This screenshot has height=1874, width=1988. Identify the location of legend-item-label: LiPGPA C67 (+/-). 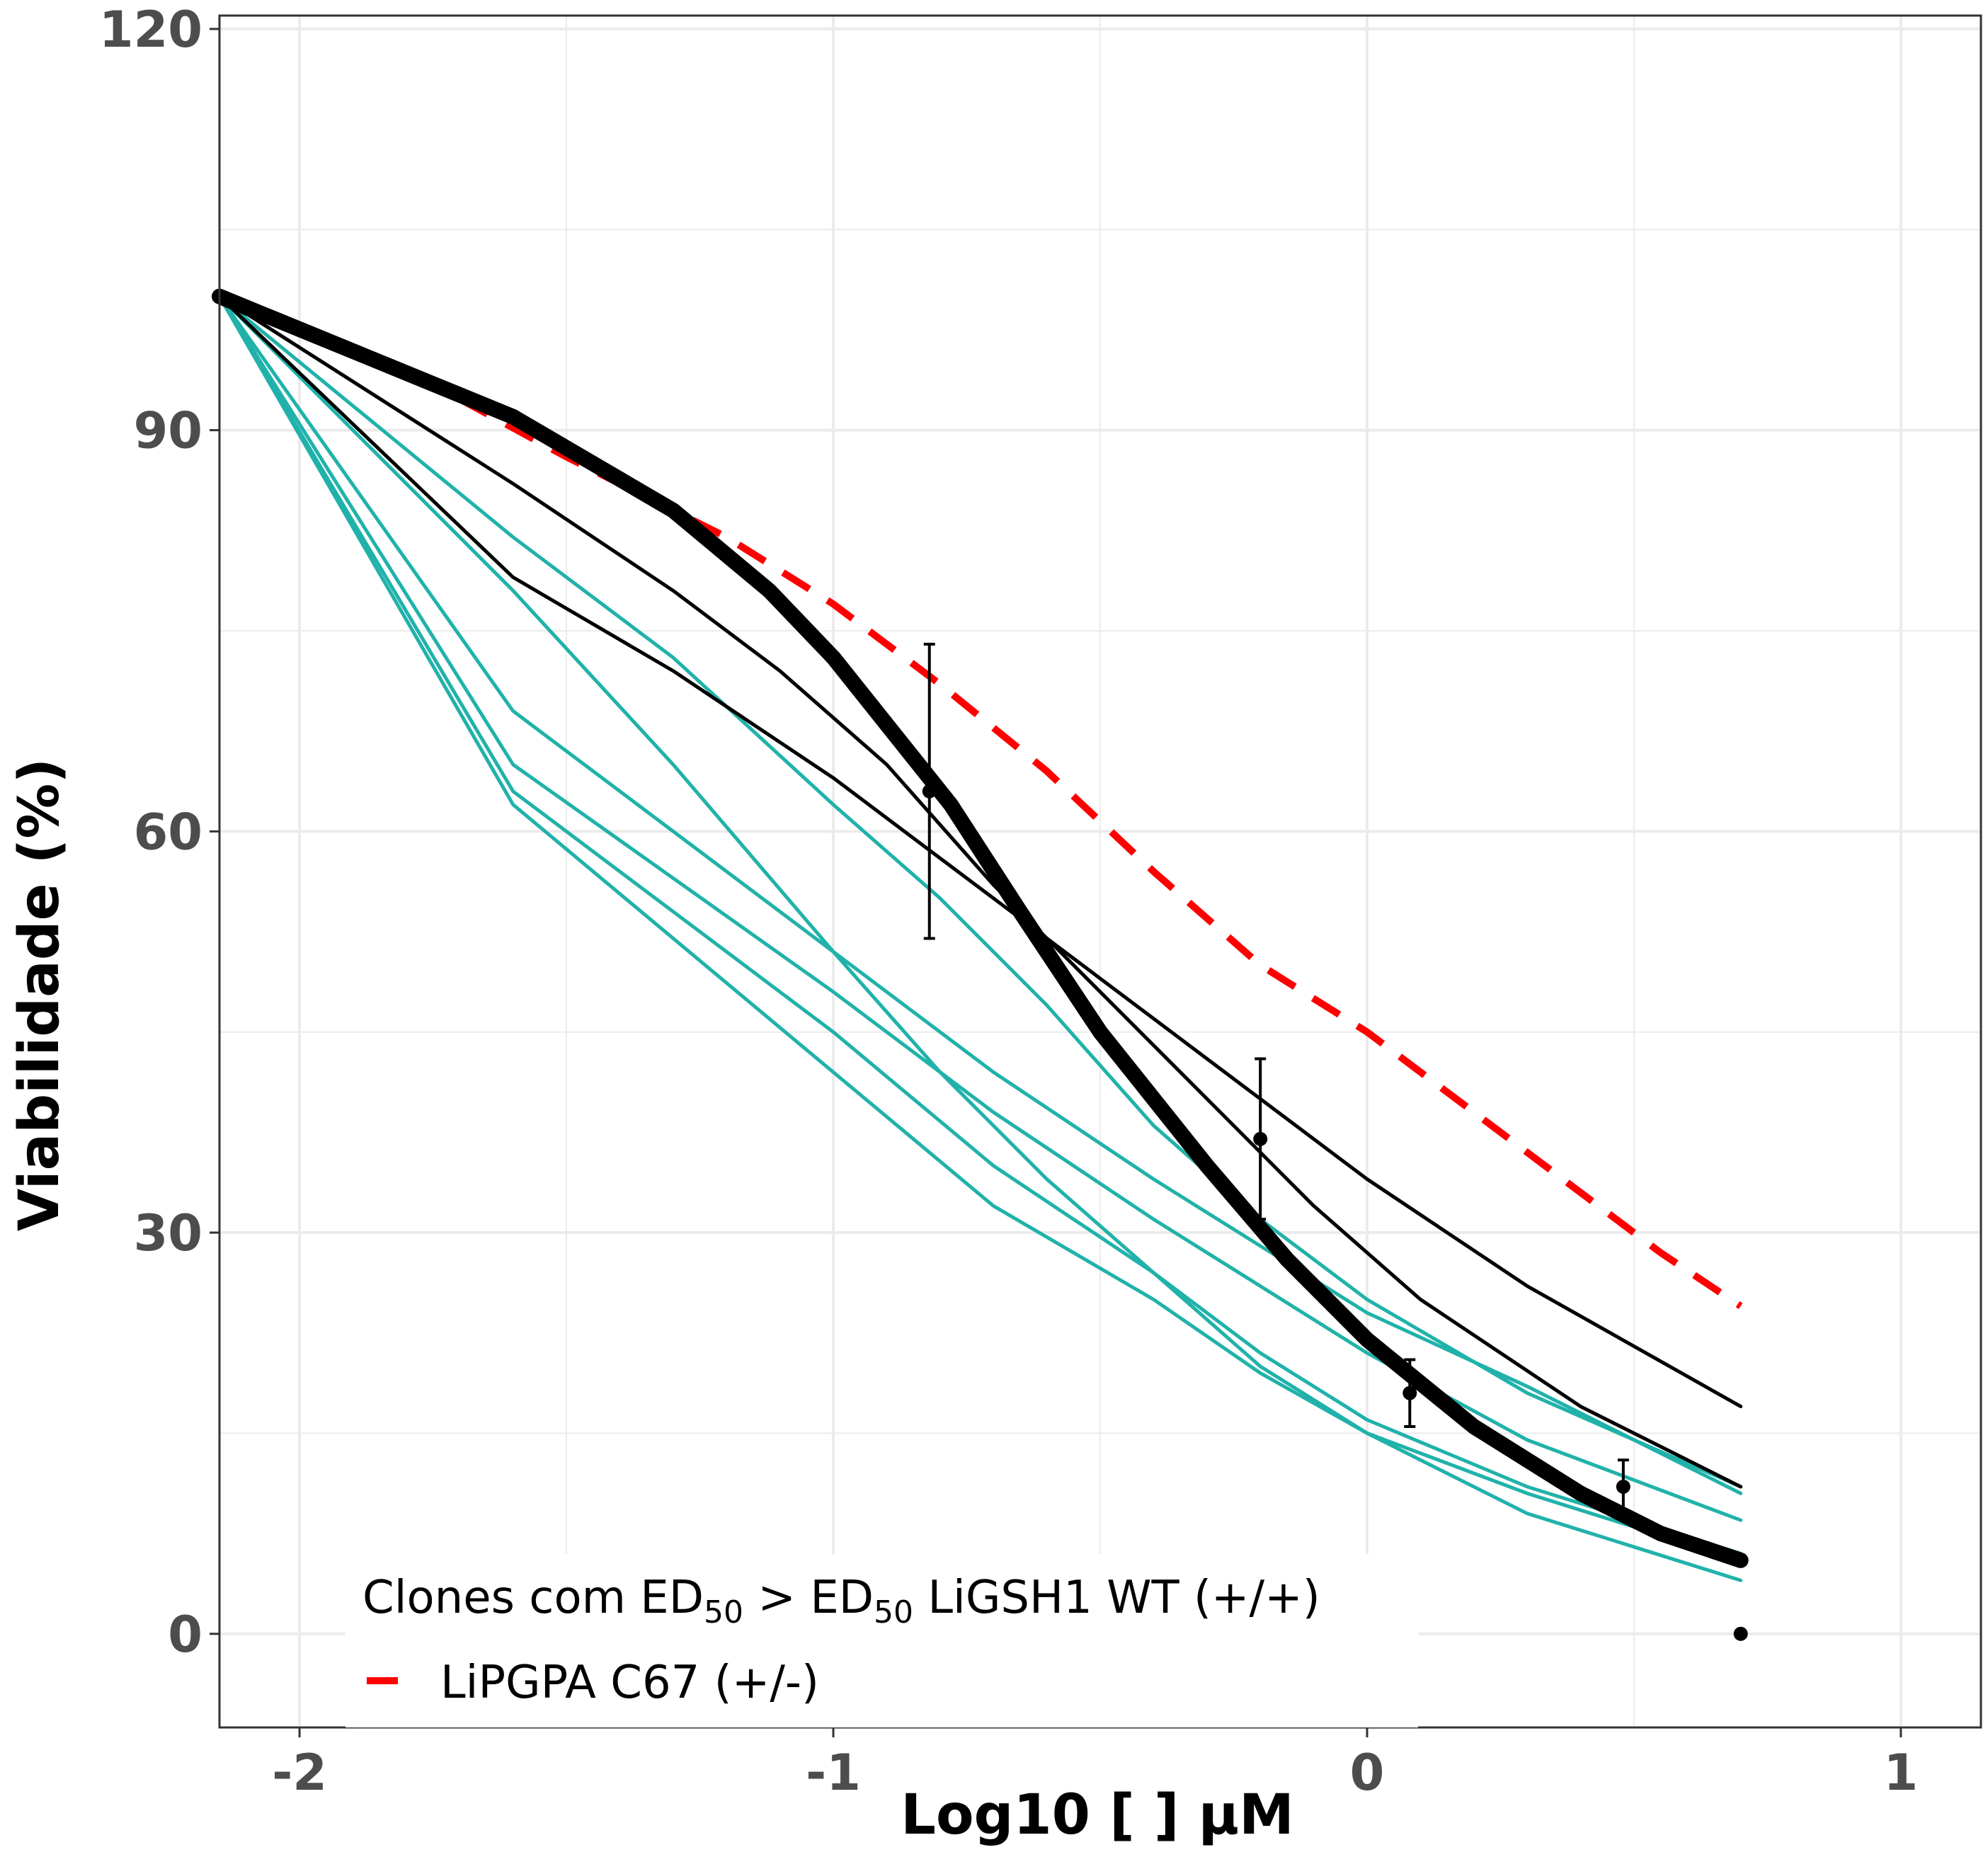
(629, 1683).